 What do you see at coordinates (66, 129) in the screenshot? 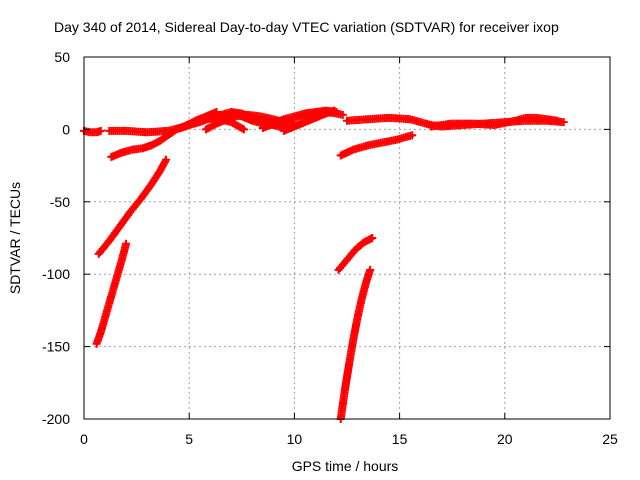
I see `y-tick-label: 0` at bounding box center [66, 129].